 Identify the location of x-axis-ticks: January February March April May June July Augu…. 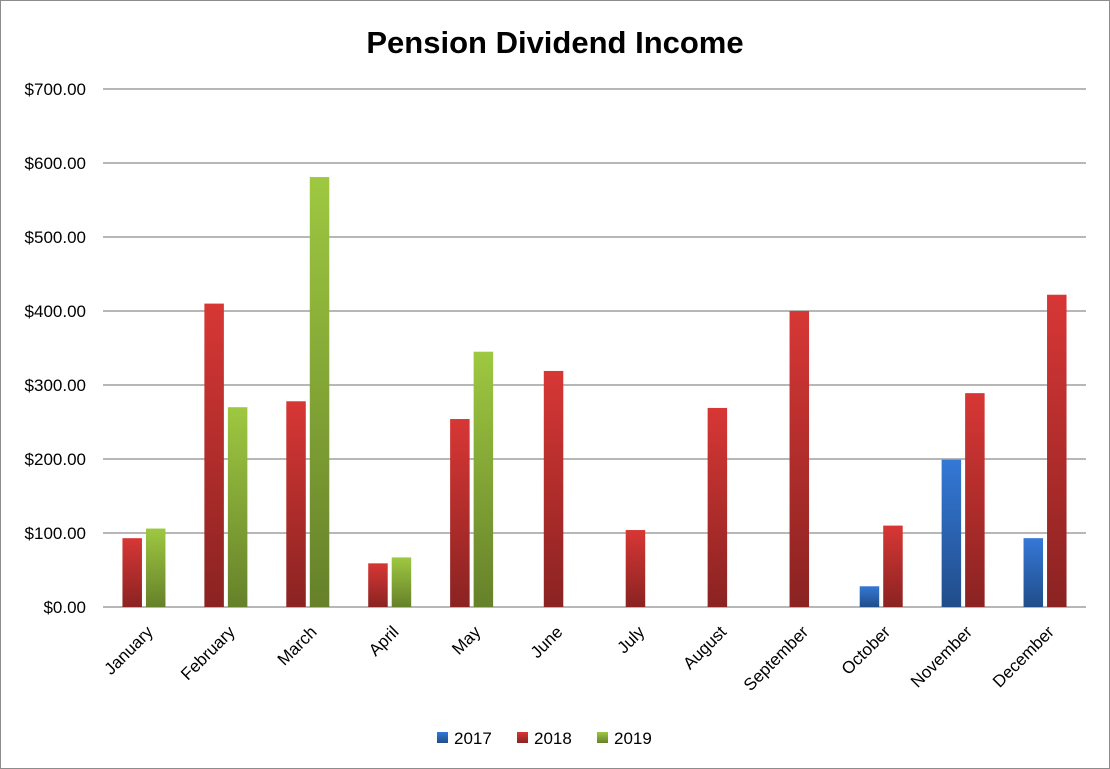
(580, 658).